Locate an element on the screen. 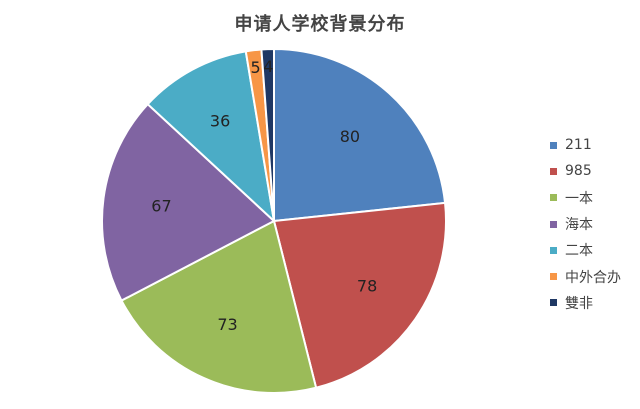 The height and width of the screenshot is (409, 640). chart-legend: 211 985 一本海本二本中外合办雙非 is located at coordinates (585, 224).